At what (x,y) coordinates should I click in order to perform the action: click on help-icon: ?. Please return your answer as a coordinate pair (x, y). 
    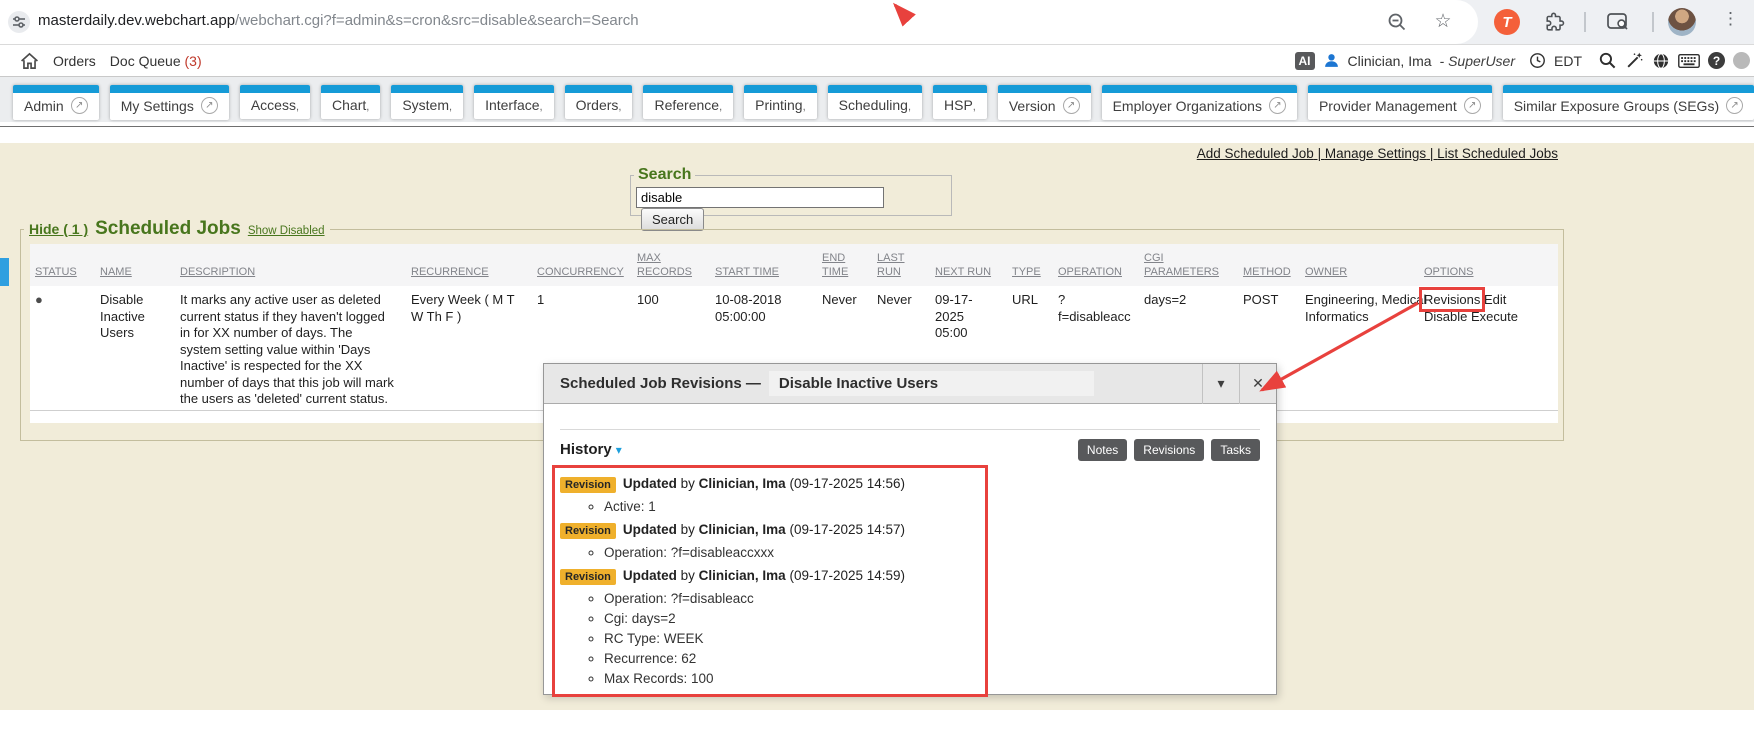
    Looking at the image, I should click on (1716, 60).